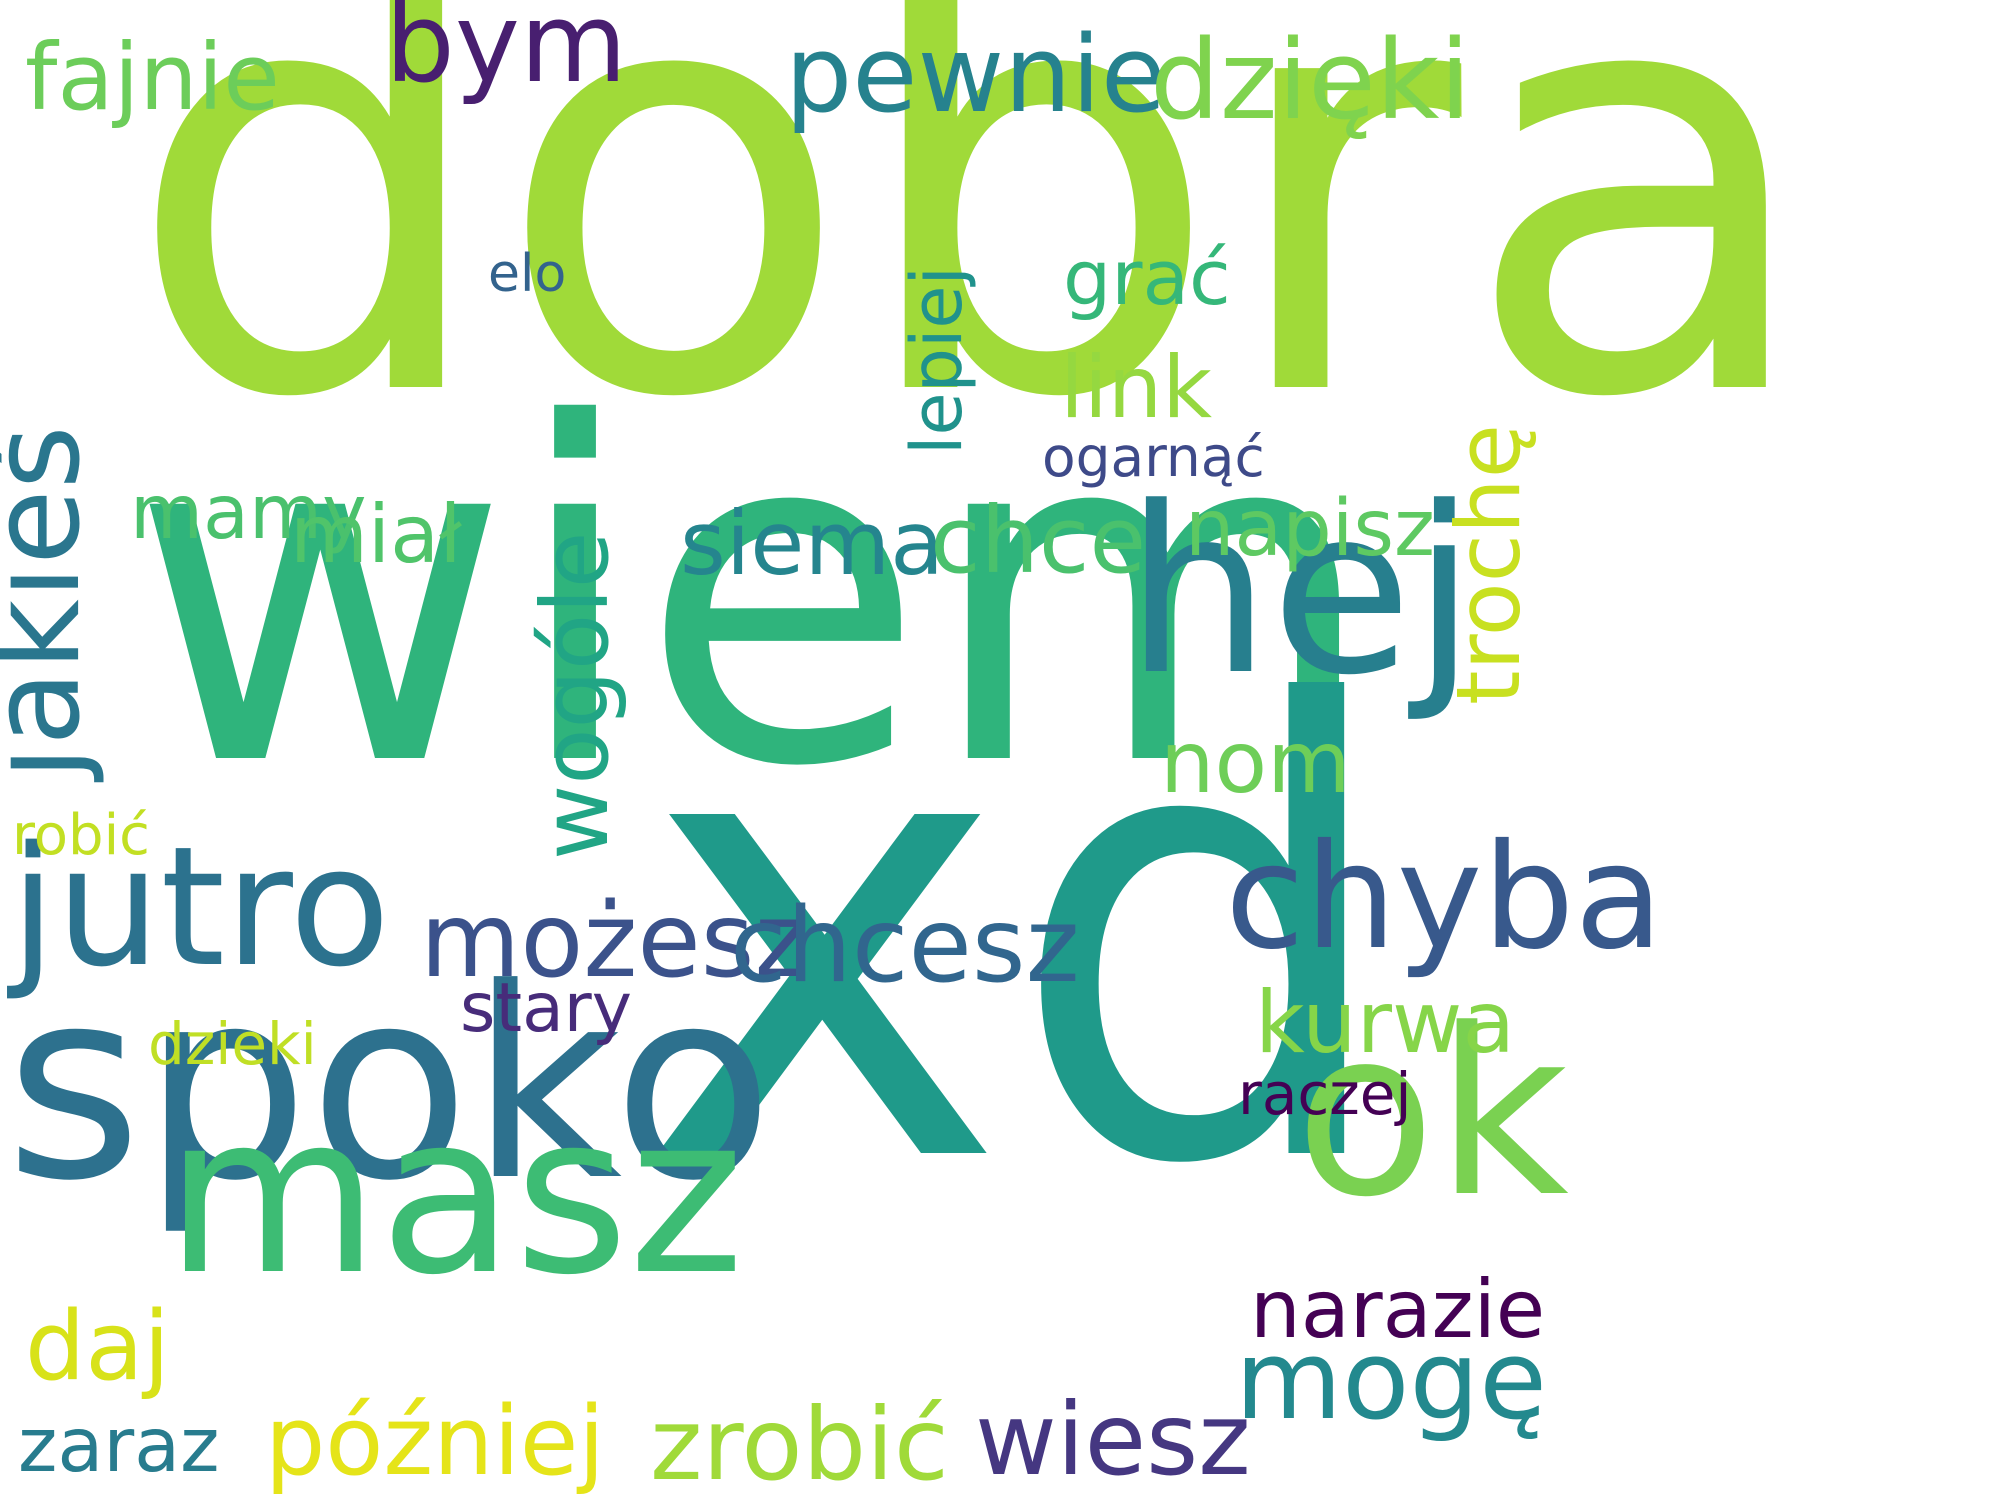 Image resolution: width=2000 pixels, height=1500 pixels. I want to click on word-siema: siema, so click(812, 543).